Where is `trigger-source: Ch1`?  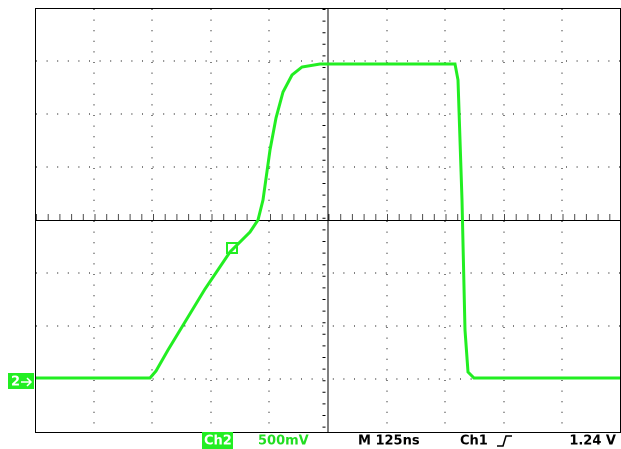 trigger-source: Ch1 is located at coordinates (474, 441).